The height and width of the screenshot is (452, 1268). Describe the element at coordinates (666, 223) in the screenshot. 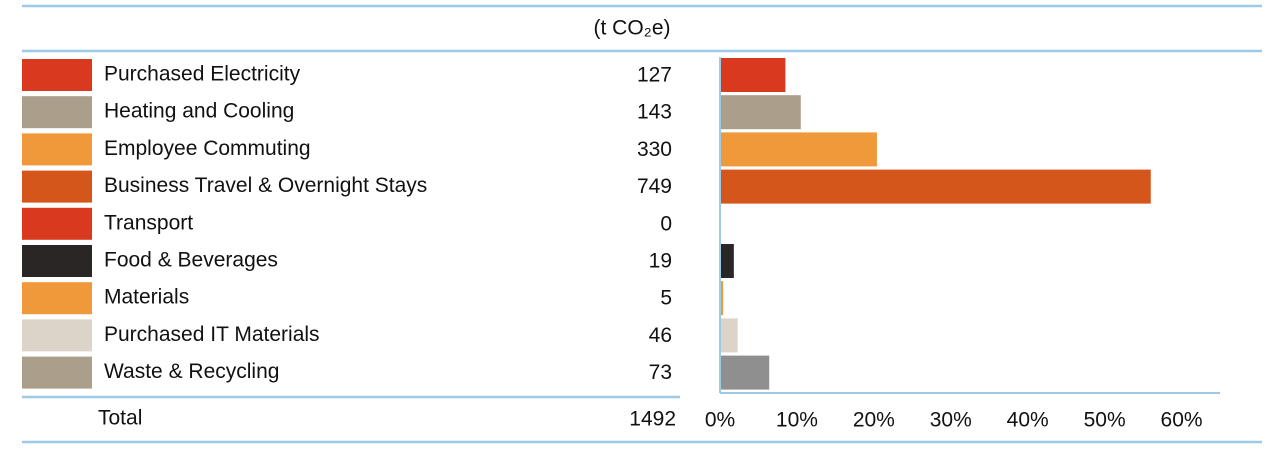

I see `amount-value: 0` at that location.